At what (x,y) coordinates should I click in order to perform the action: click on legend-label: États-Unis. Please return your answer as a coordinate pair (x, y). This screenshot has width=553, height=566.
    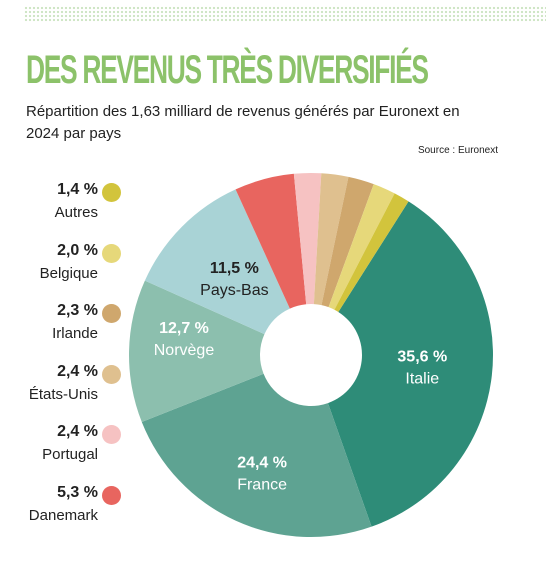
    Looking at the image, I should click on (63, 394).